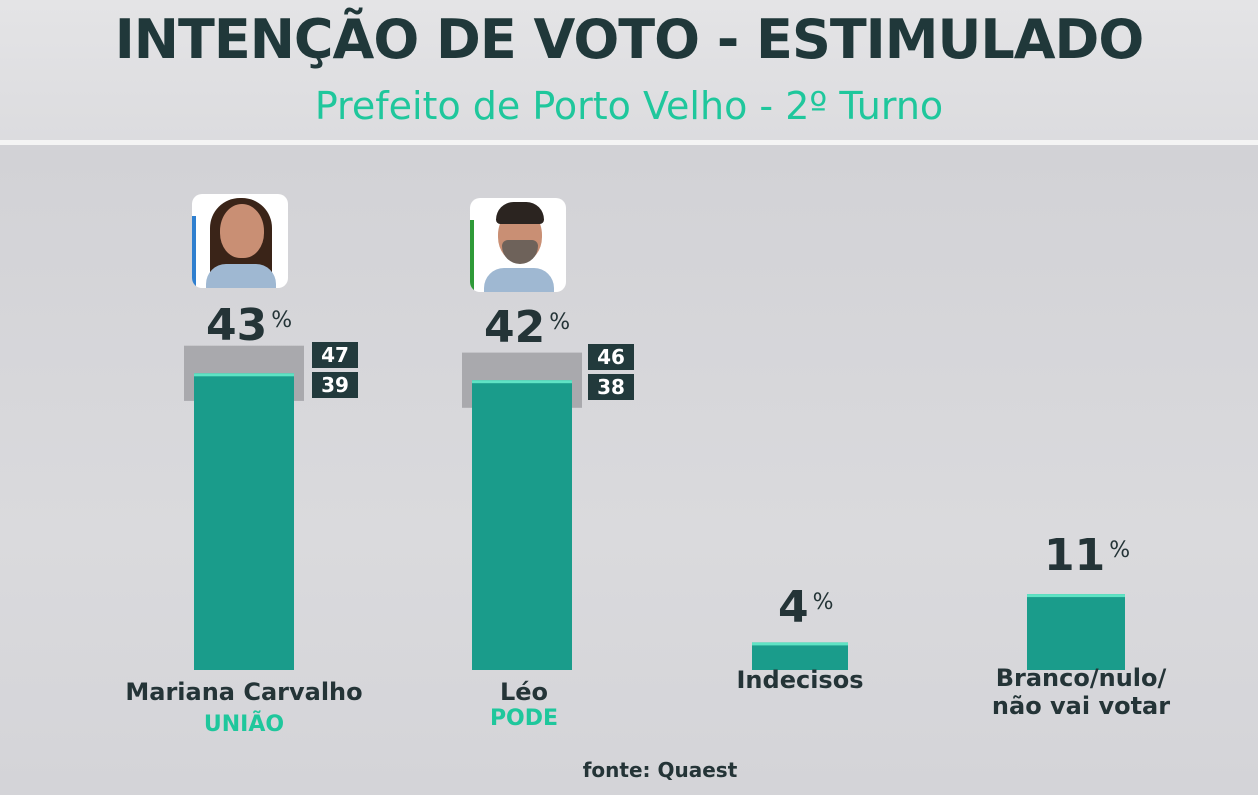 The width and height of the screenshot is (1258, 795). Describe the element at coordinates (806, 607) in the screenshot. I see `bar-value-label: 4%` at that location.